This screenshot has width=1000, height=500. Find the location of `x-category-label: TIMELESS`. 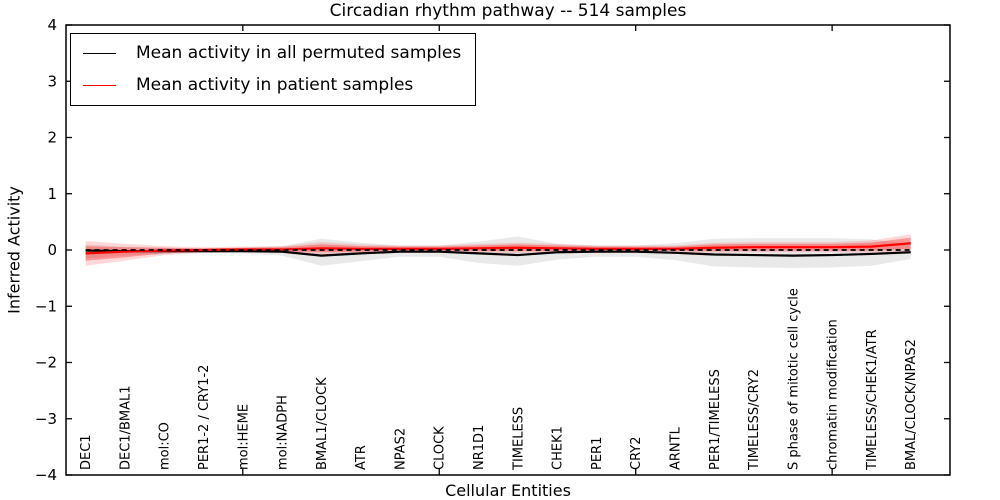

x-category-label: TIMELESS is located at coordinates (518, 439).